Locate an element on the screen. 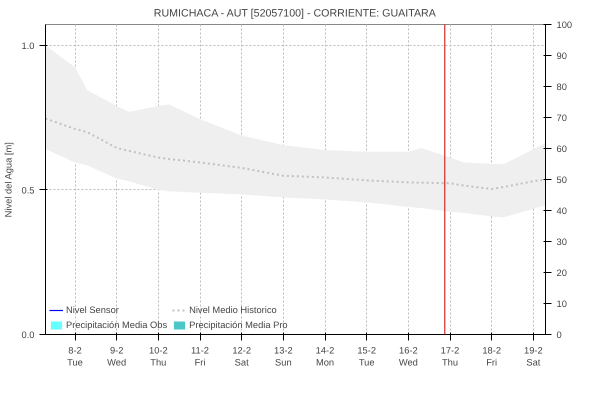 This screenshot has height=403, width=590. y2-tick-label: 40 is located at coordinates (561, 211).